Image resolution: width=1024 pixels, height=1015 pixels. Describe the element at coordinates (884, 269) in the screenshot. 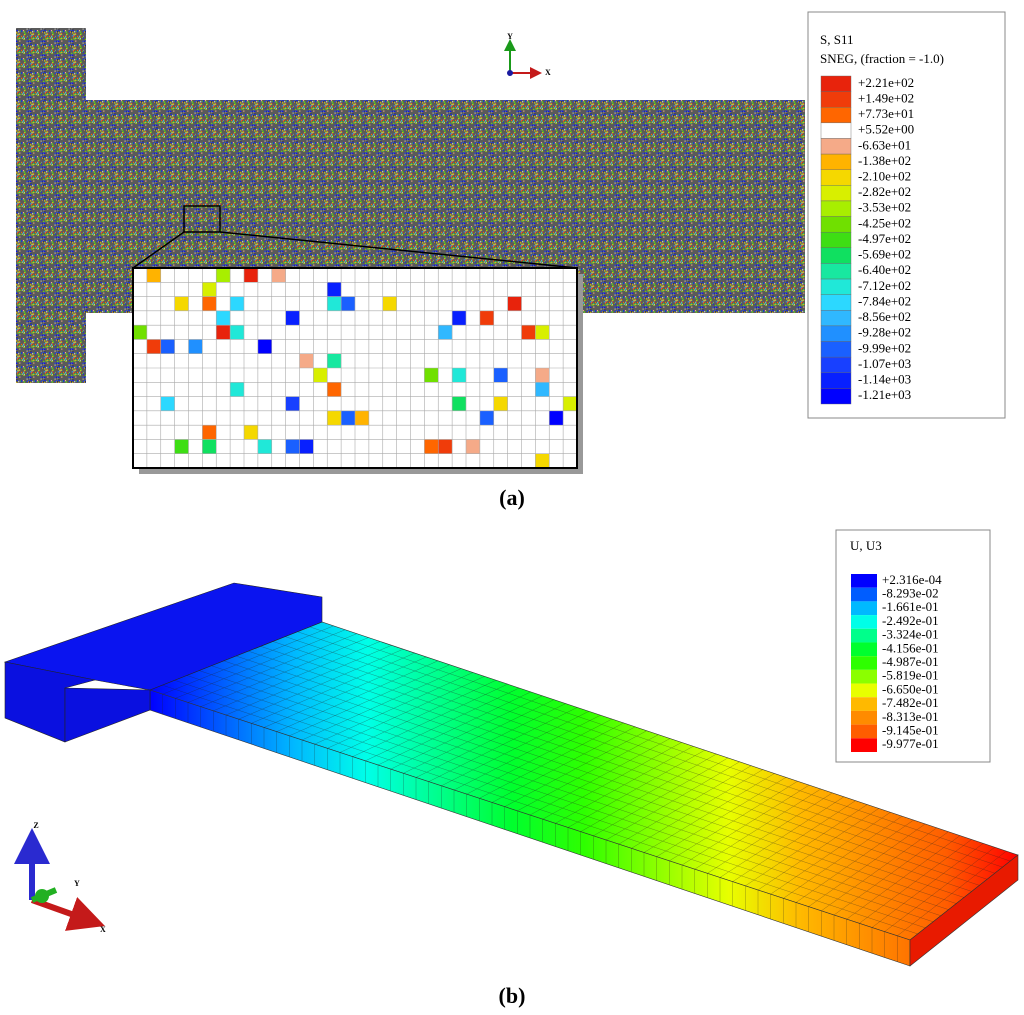

I see `legend-label: -6.40e+02` at that location.